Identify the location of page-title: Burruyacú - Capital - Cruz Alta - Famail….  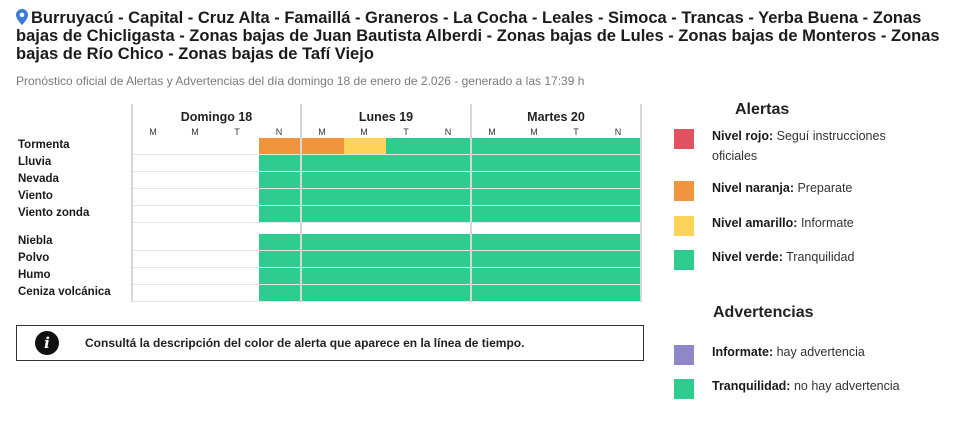
(481, 36).